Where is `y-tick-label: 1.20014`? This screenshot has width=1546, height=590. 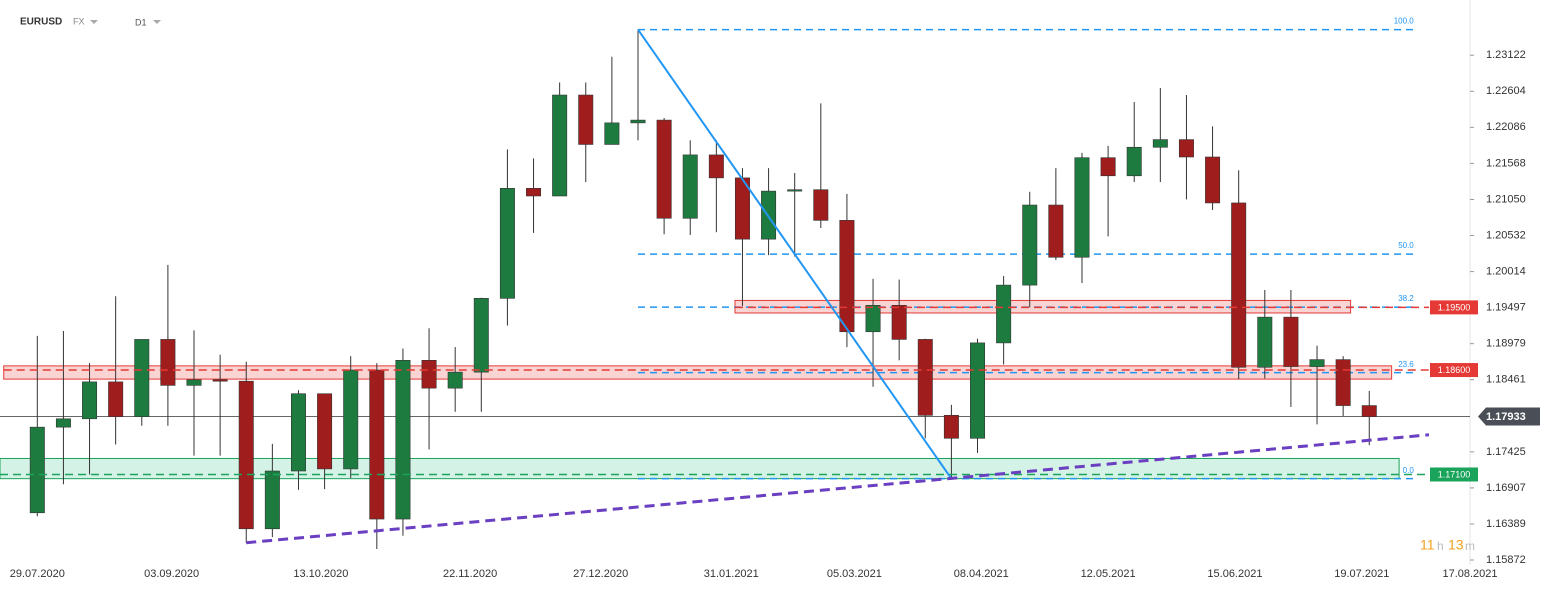 y-tick-label: 1.20014 is located at coordinates (1506, 272).